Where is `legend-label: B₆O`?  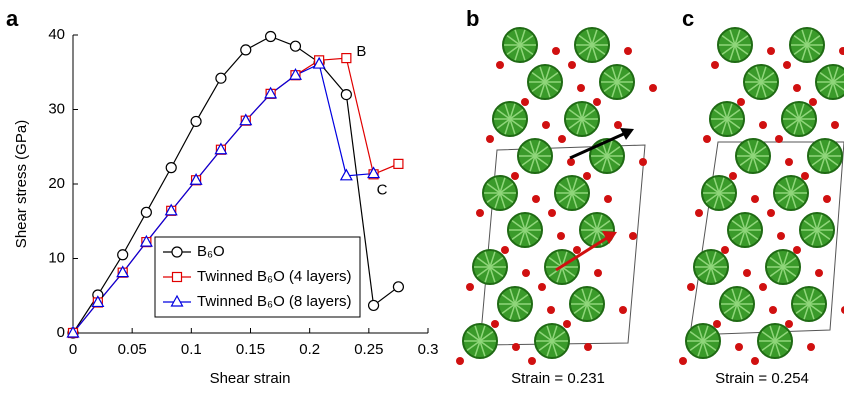 legend-label: B₆O is located at coordinates (211, 251).